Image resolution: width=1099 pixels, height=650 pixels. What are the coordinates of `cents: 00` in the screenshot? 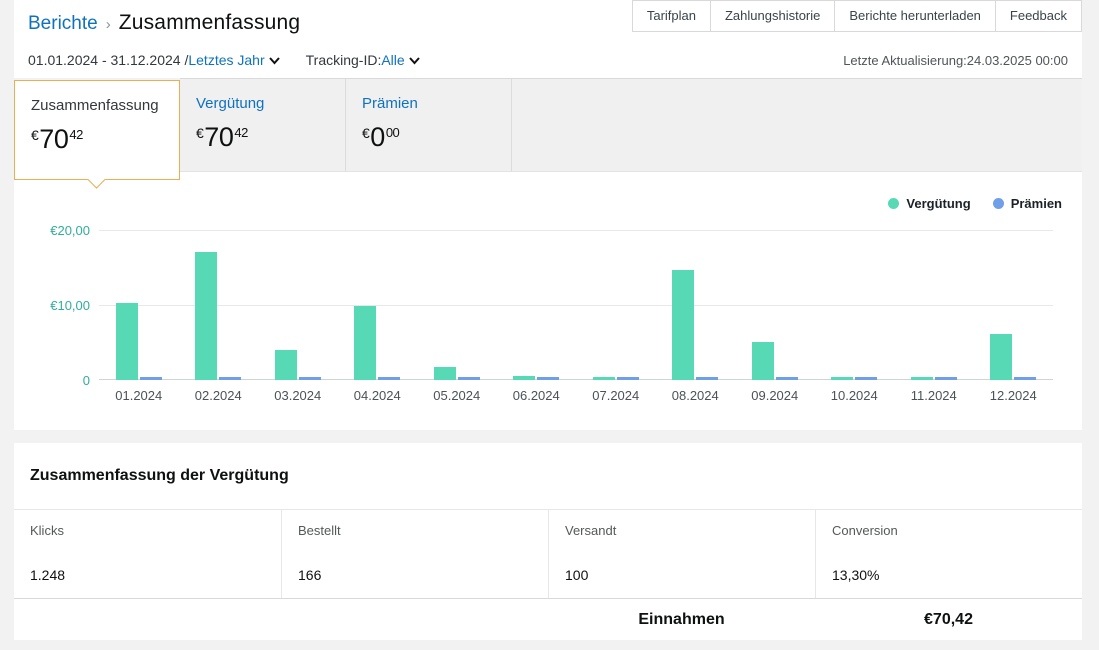 It's located at (392, 132).